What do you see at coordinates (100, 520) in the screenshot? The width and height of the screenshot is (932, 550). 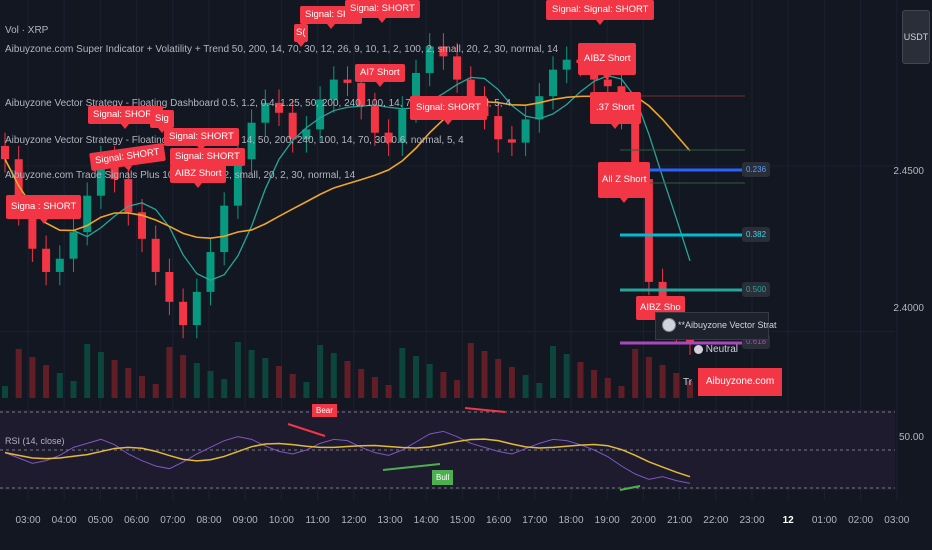 I see `x-axis-tick-label: 05:00` at bounding box center [100, 520].